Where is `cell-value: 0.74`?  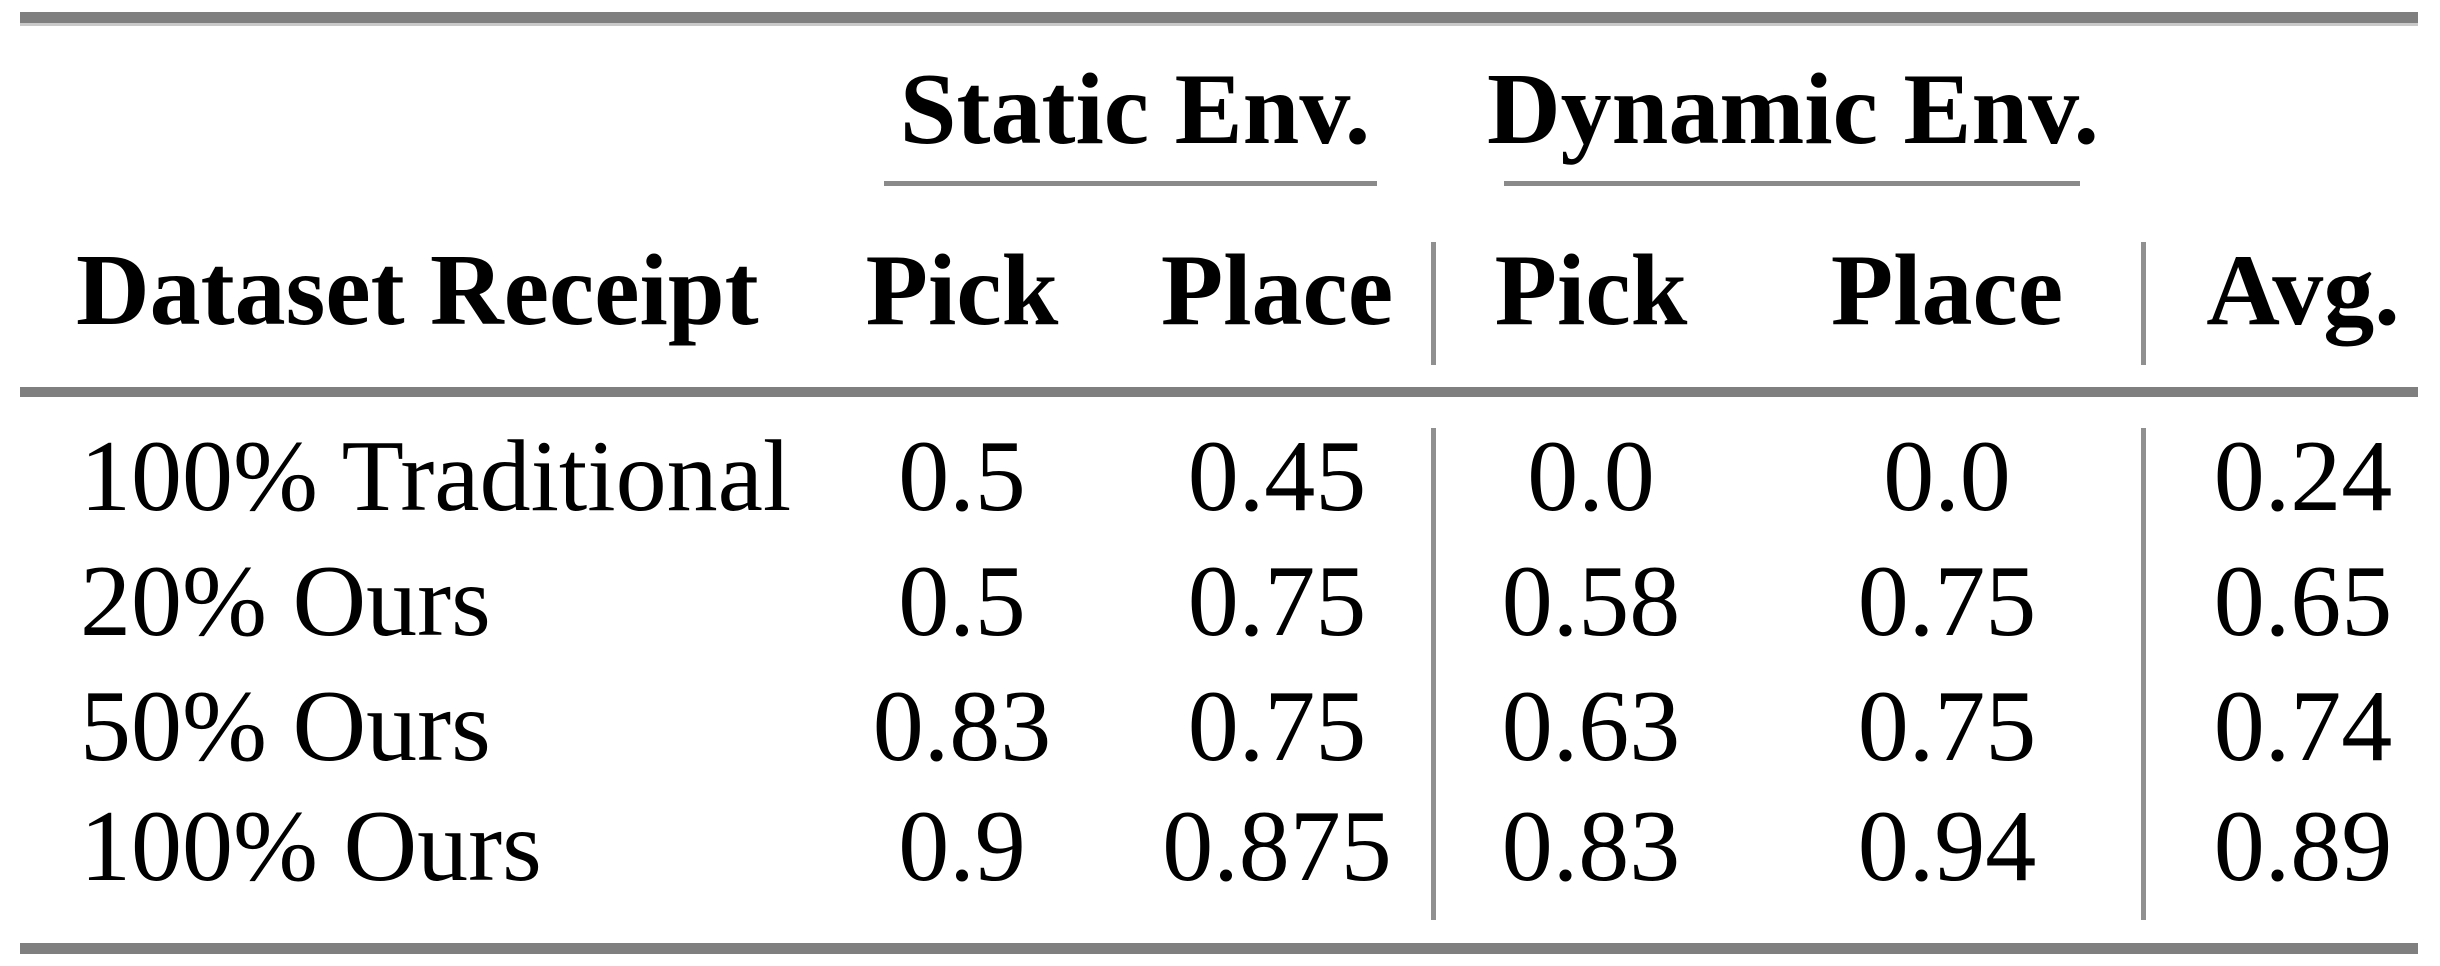 cell-value: 0.74 is located at coordinates (2303, 726).